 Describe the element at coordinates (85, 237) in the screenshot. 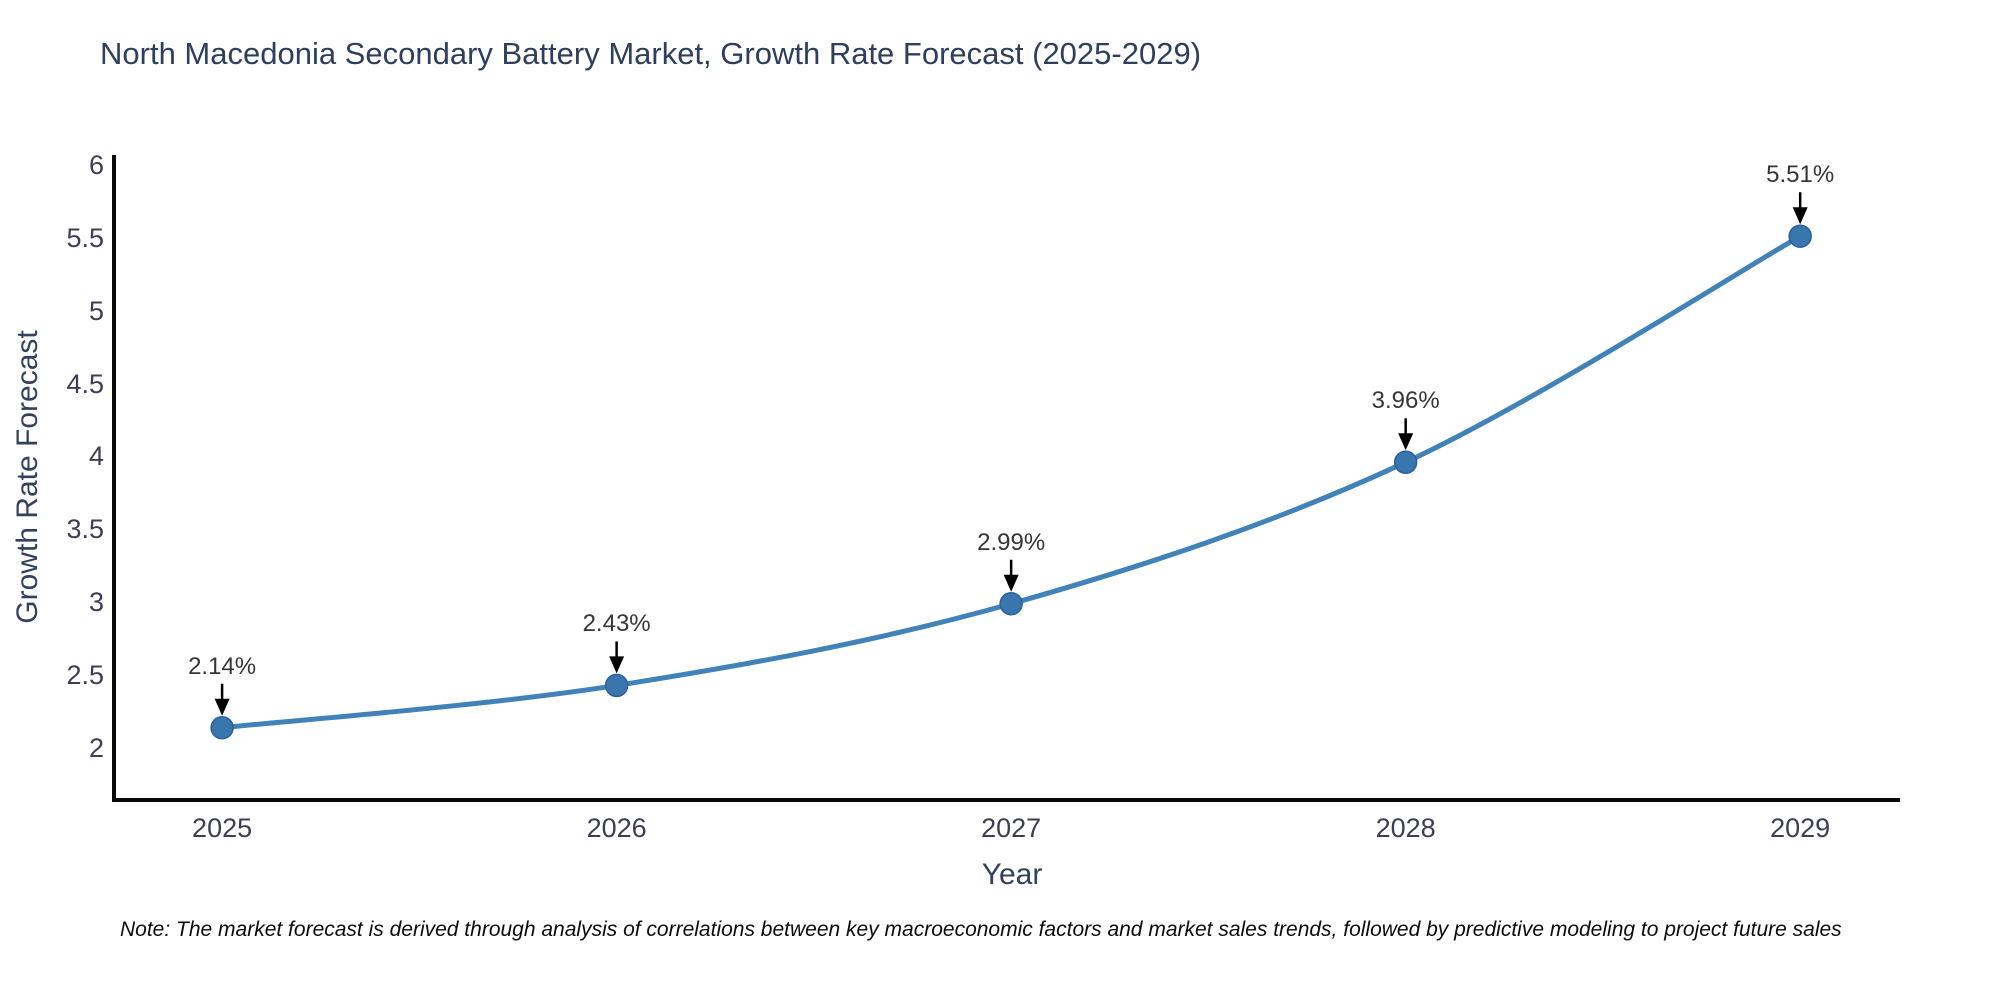

I see `y-tick-label: 5.5` at that location.